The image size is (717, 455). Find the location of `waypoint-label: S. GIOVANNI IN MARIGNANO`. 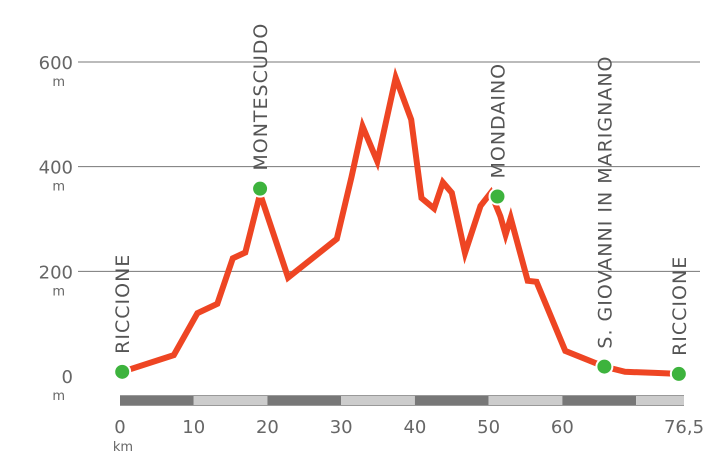

waypoint-label: S. GIOVANNI IN MARIGNANO is located at coordinates (605, 201).